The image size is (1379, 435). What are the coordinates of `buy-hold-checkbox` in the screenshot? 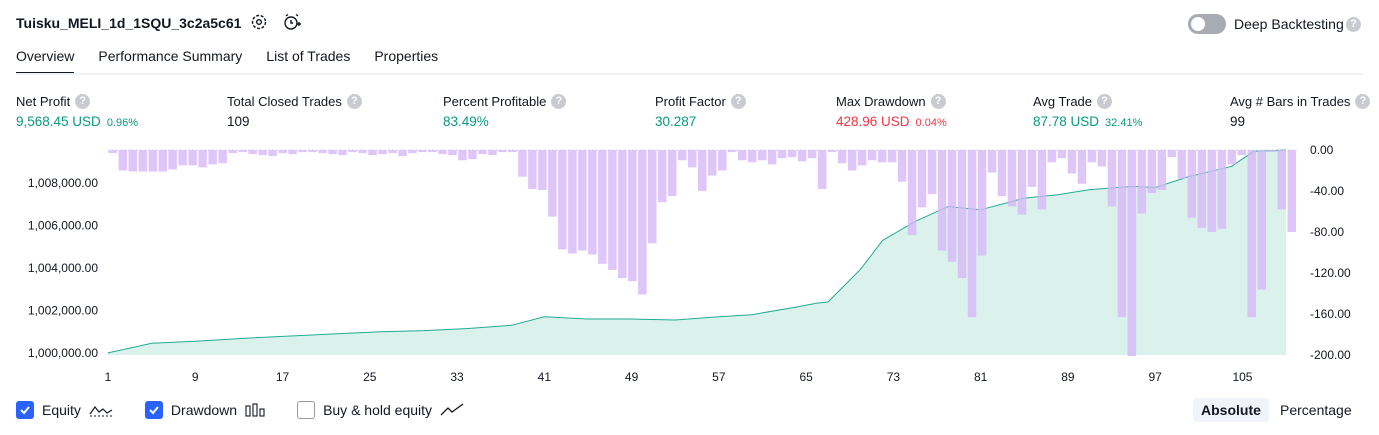 It's located at (306, 410).